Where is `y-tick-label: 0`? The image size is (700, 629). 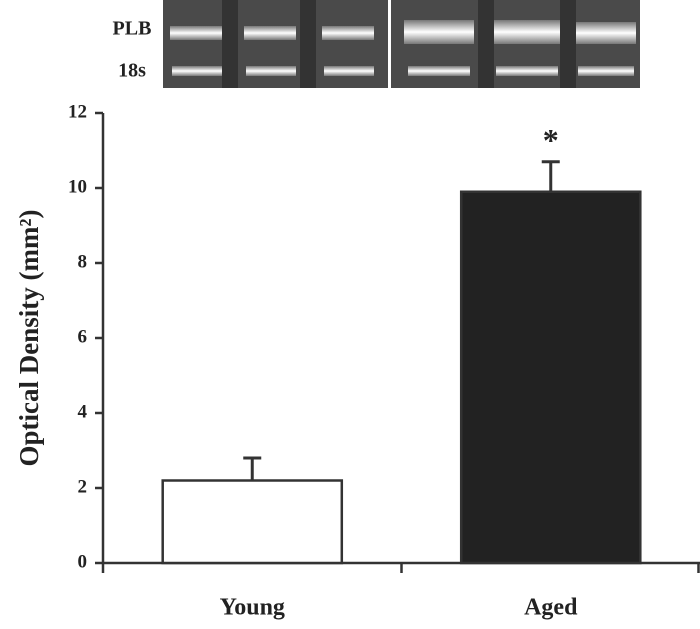
y-tick-label: 0 is located at coordinates (83, 561).